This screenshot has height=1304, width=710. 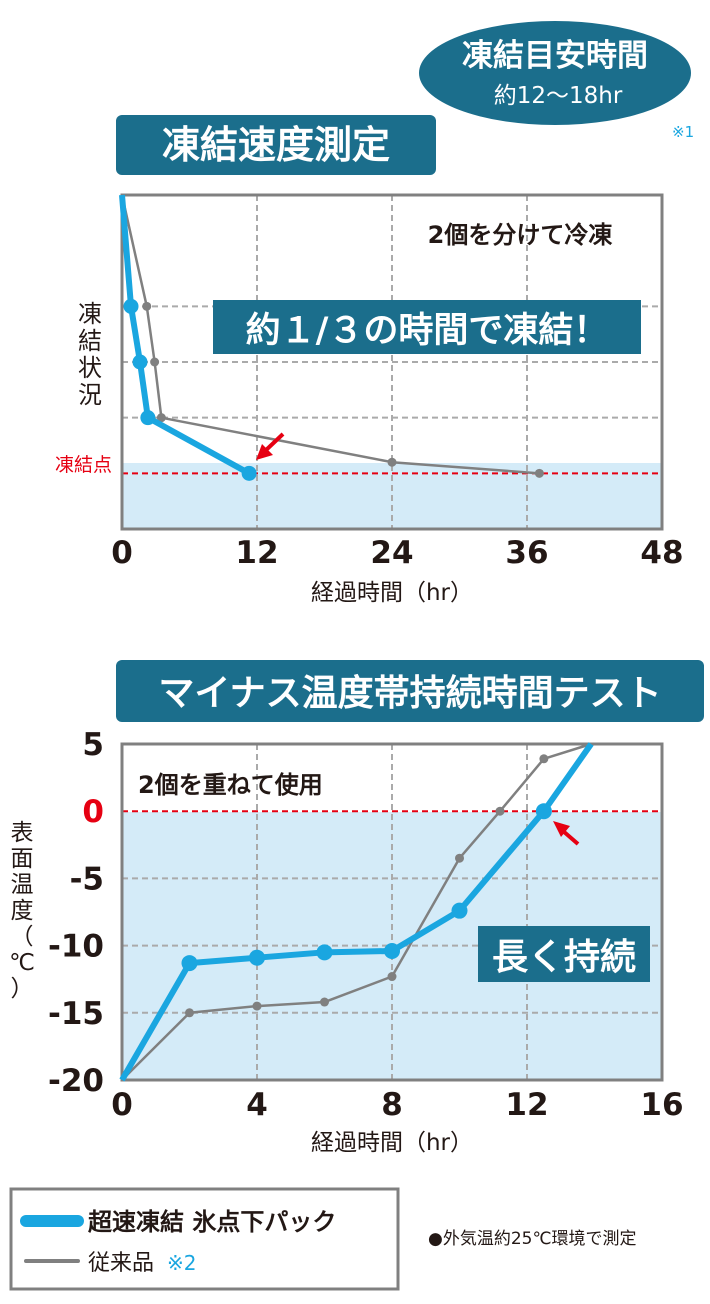 I want to click on chart2-callout: 長く持続, so click(x=564, y=957).